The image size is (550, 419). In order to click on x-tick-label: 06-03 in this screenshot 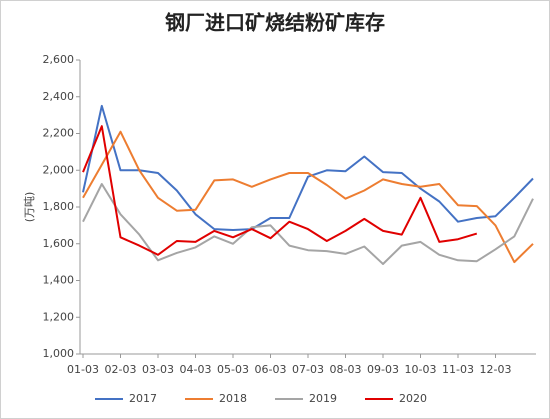, I will do `click(271, 369)`.